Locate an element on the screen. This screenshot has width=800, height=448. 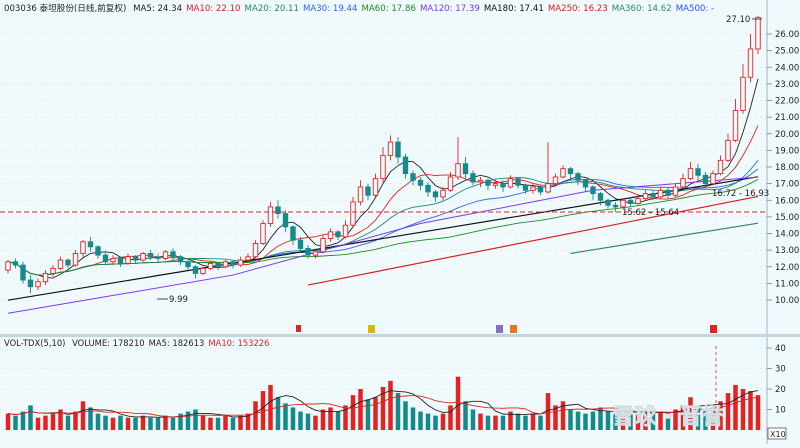
price-tick-label: 16.00 is located at coordinates (787, 201).